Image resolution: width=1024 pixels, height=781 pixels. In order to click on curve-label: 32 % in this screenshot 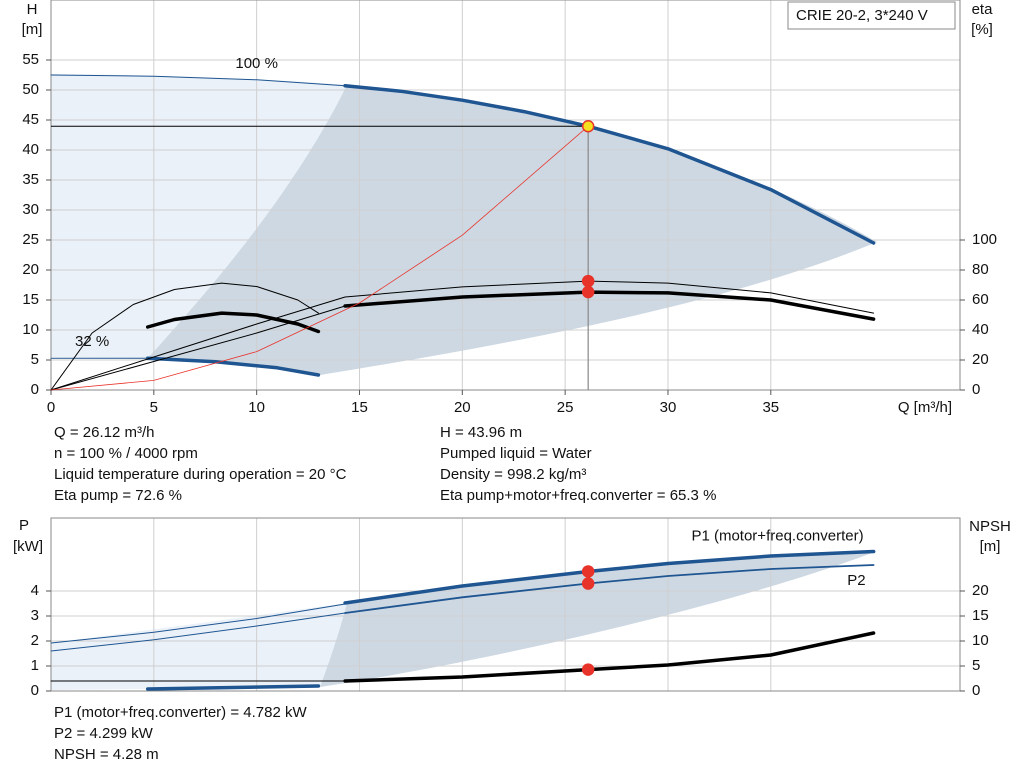, I will do `click(92, 341)`.